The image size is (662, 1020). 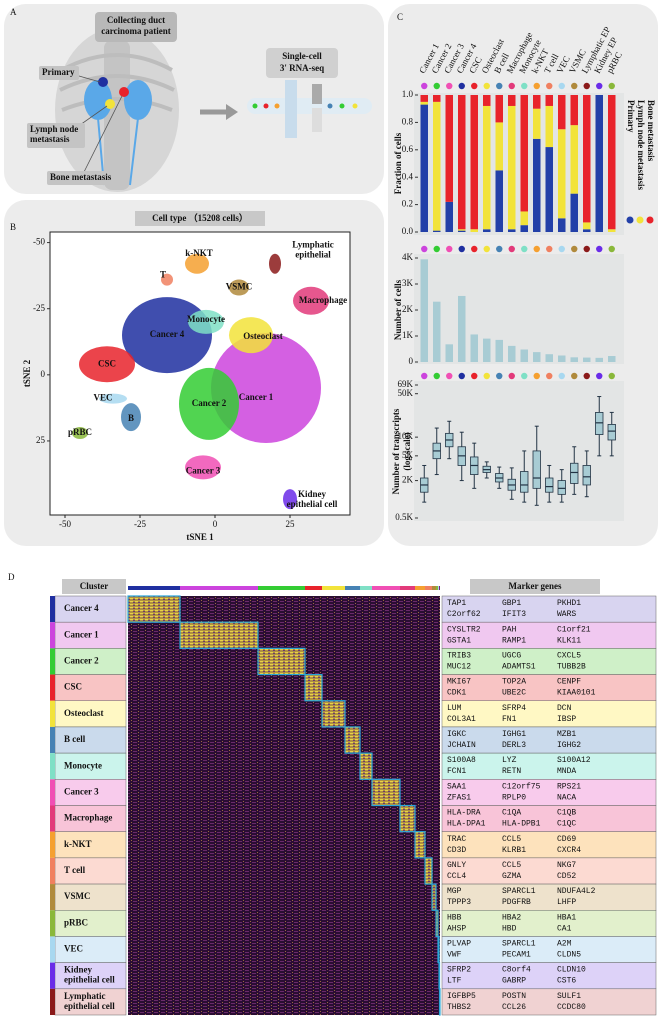 What do you see at coordinates (464, 629) in the screenshot?
I see `marker-gene: CYSLTR2` at bounding box center [464, 629].